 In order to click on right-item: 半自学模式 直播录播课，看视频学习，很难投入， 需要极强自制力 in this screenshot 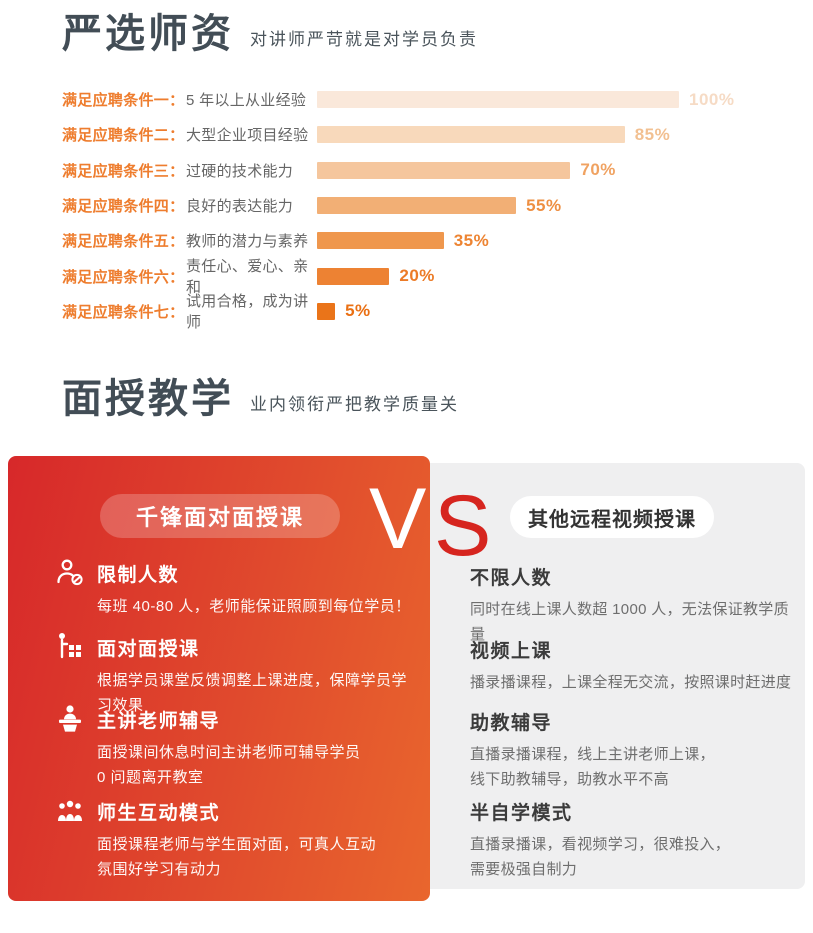, I will do `click(632, 840)`.